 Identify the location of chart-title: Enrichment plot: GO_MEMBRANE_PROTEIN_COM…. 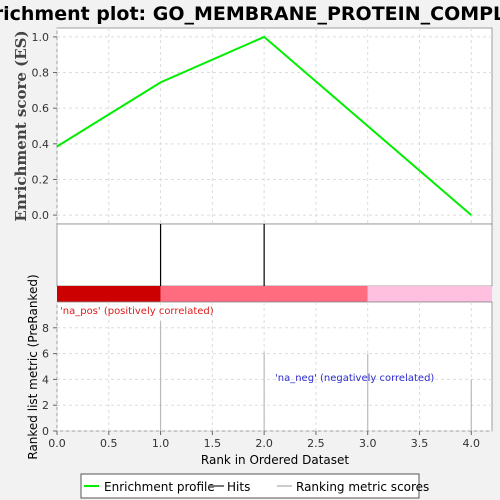
(250, 14).